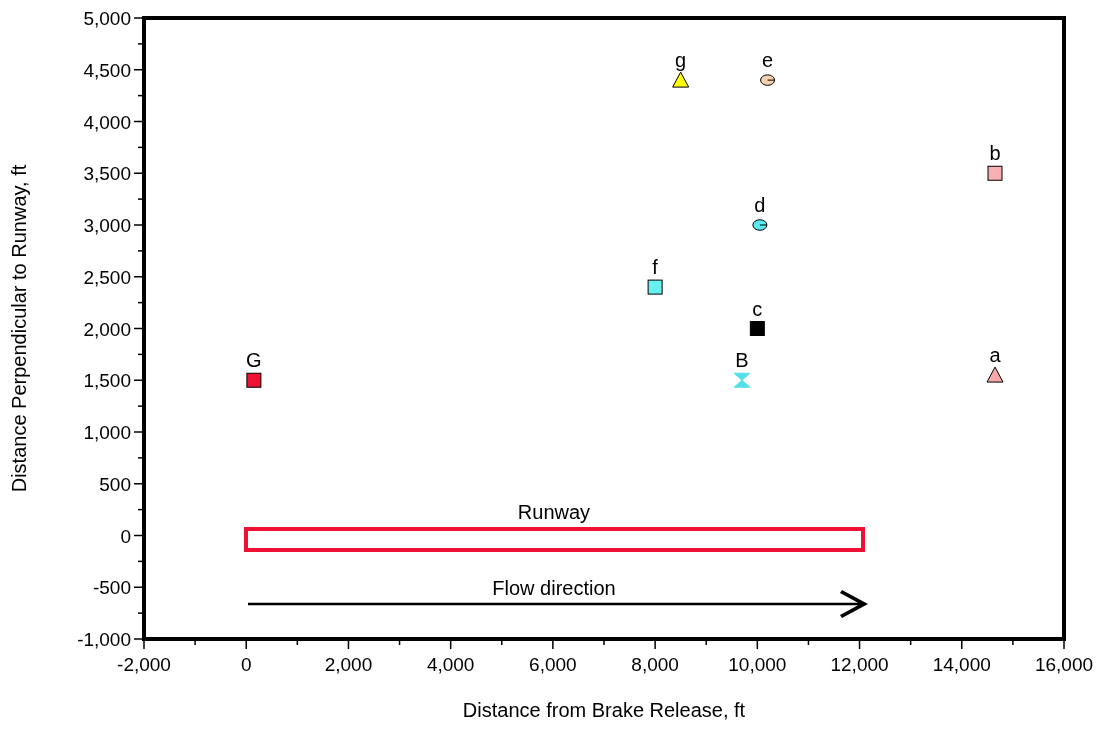 The height and width of the screenshot is (736, 1112). Describe the element at coordinates (553, 664) in the screenshot. I see `x-tick-label: 6,000` at that location.